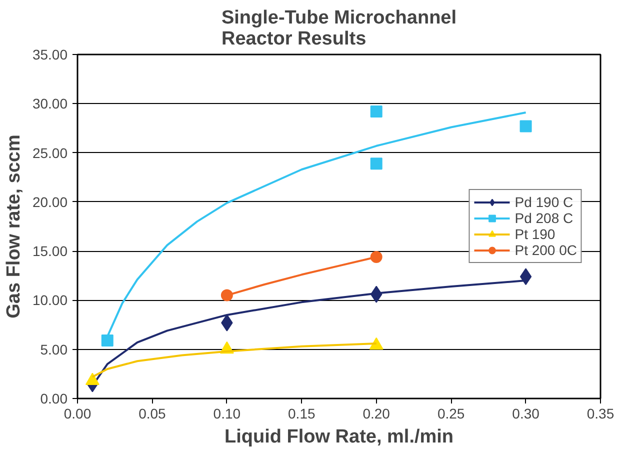  I want to click on legend-label: Pd 190 C, so click(544, 202).